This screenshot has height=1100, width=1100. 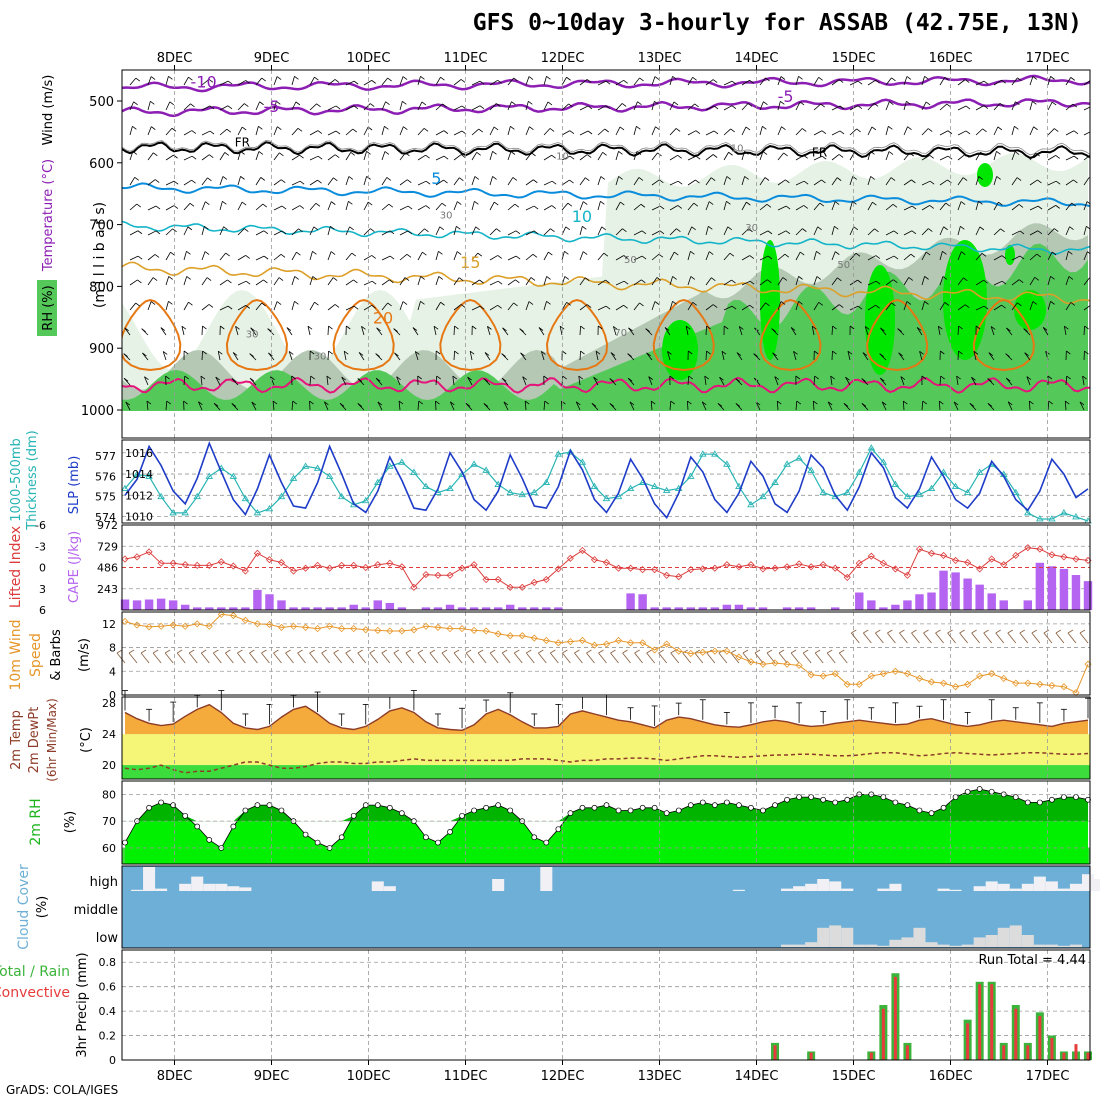 I want to click on date-label-bottom: 9DEC, so click(x=272, y=1076).